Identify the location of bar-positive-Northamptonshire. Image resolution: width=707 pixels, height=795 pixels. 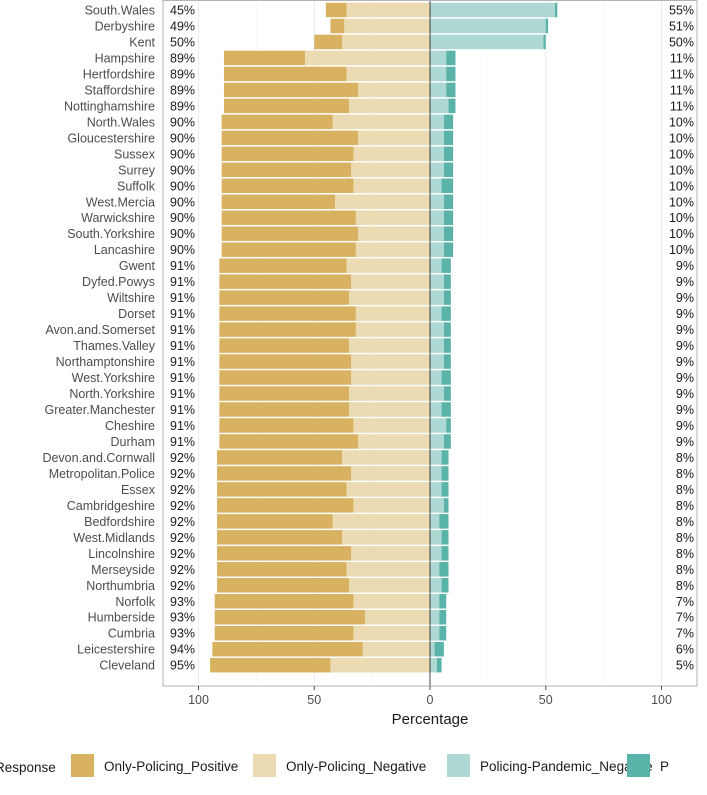
(285, 361).